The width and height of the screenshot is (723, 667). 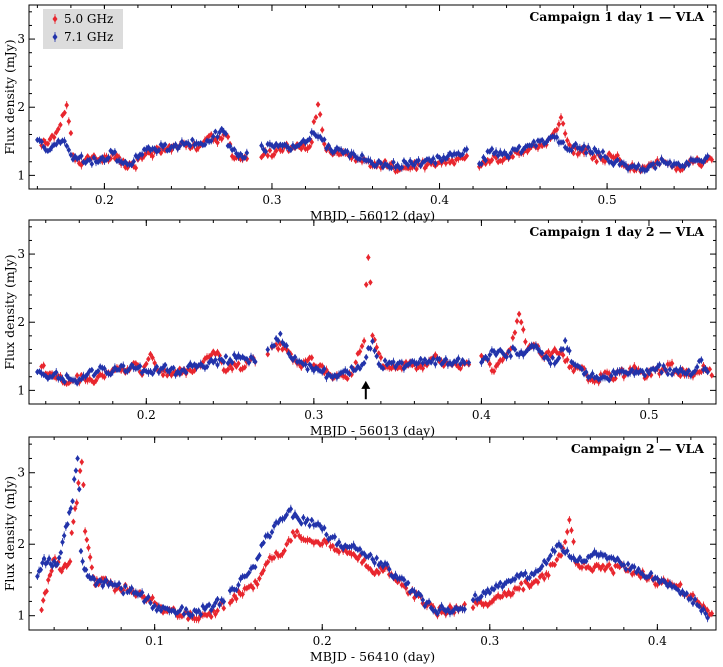 What do you see at coordinates (9, 533) in the screenshot?
I see `y-axis-label: Flux density (mJy)` at bounding box center [9, 533].